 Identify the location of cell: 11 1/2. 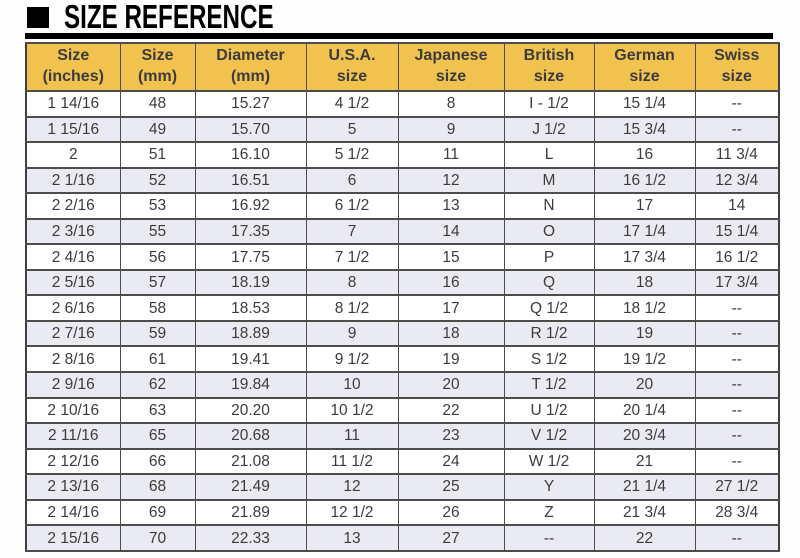
(352, 461).